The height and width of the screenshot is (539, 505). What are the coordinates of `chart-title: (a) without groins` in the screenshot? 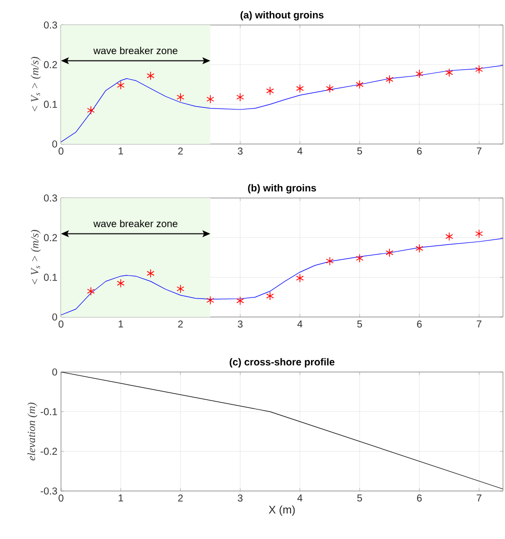 It's located at (282, 15).